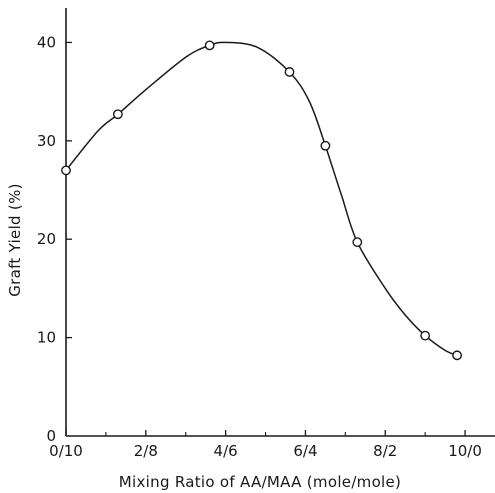  I want to click on x-tick-label: 10/0, so click(465, 451).